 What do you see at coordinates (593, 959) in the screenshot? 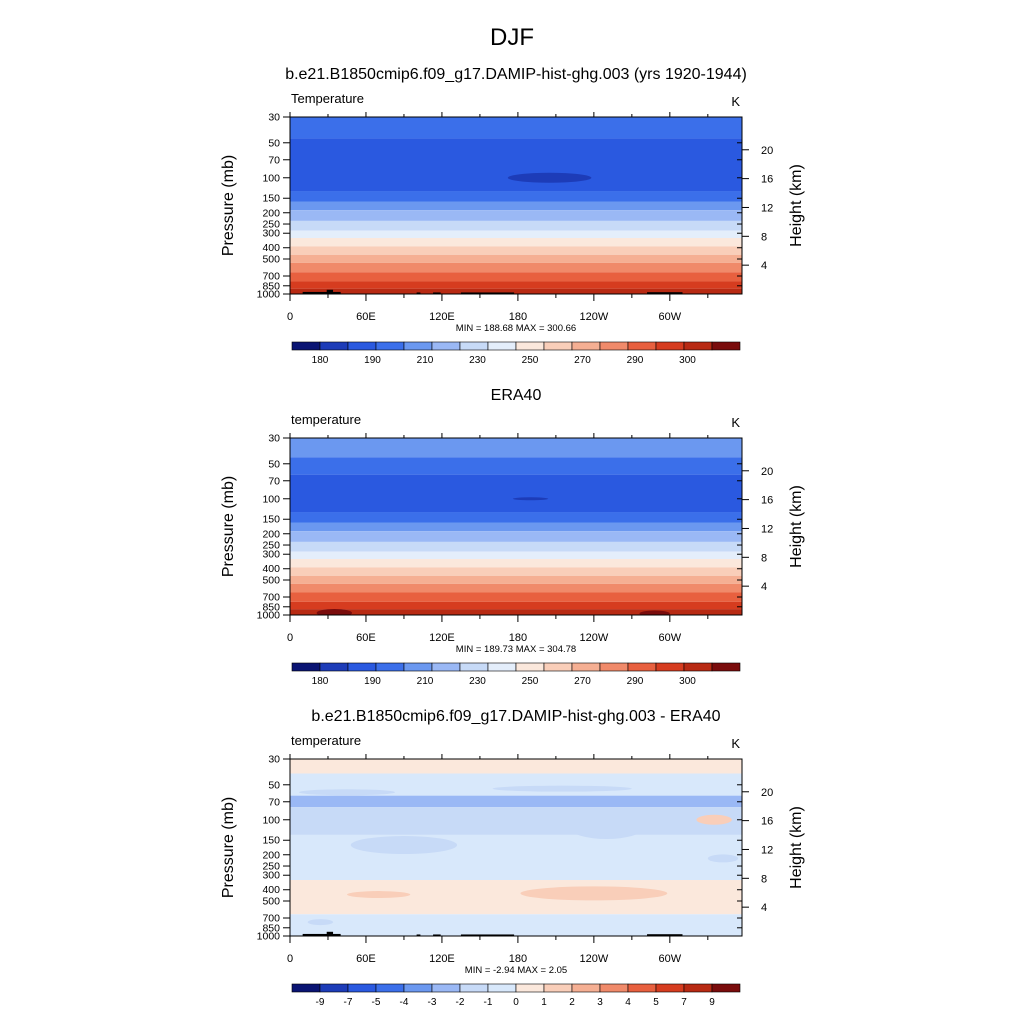
I see `lon-tick-label: 120W` at bounding box center [593, 959].